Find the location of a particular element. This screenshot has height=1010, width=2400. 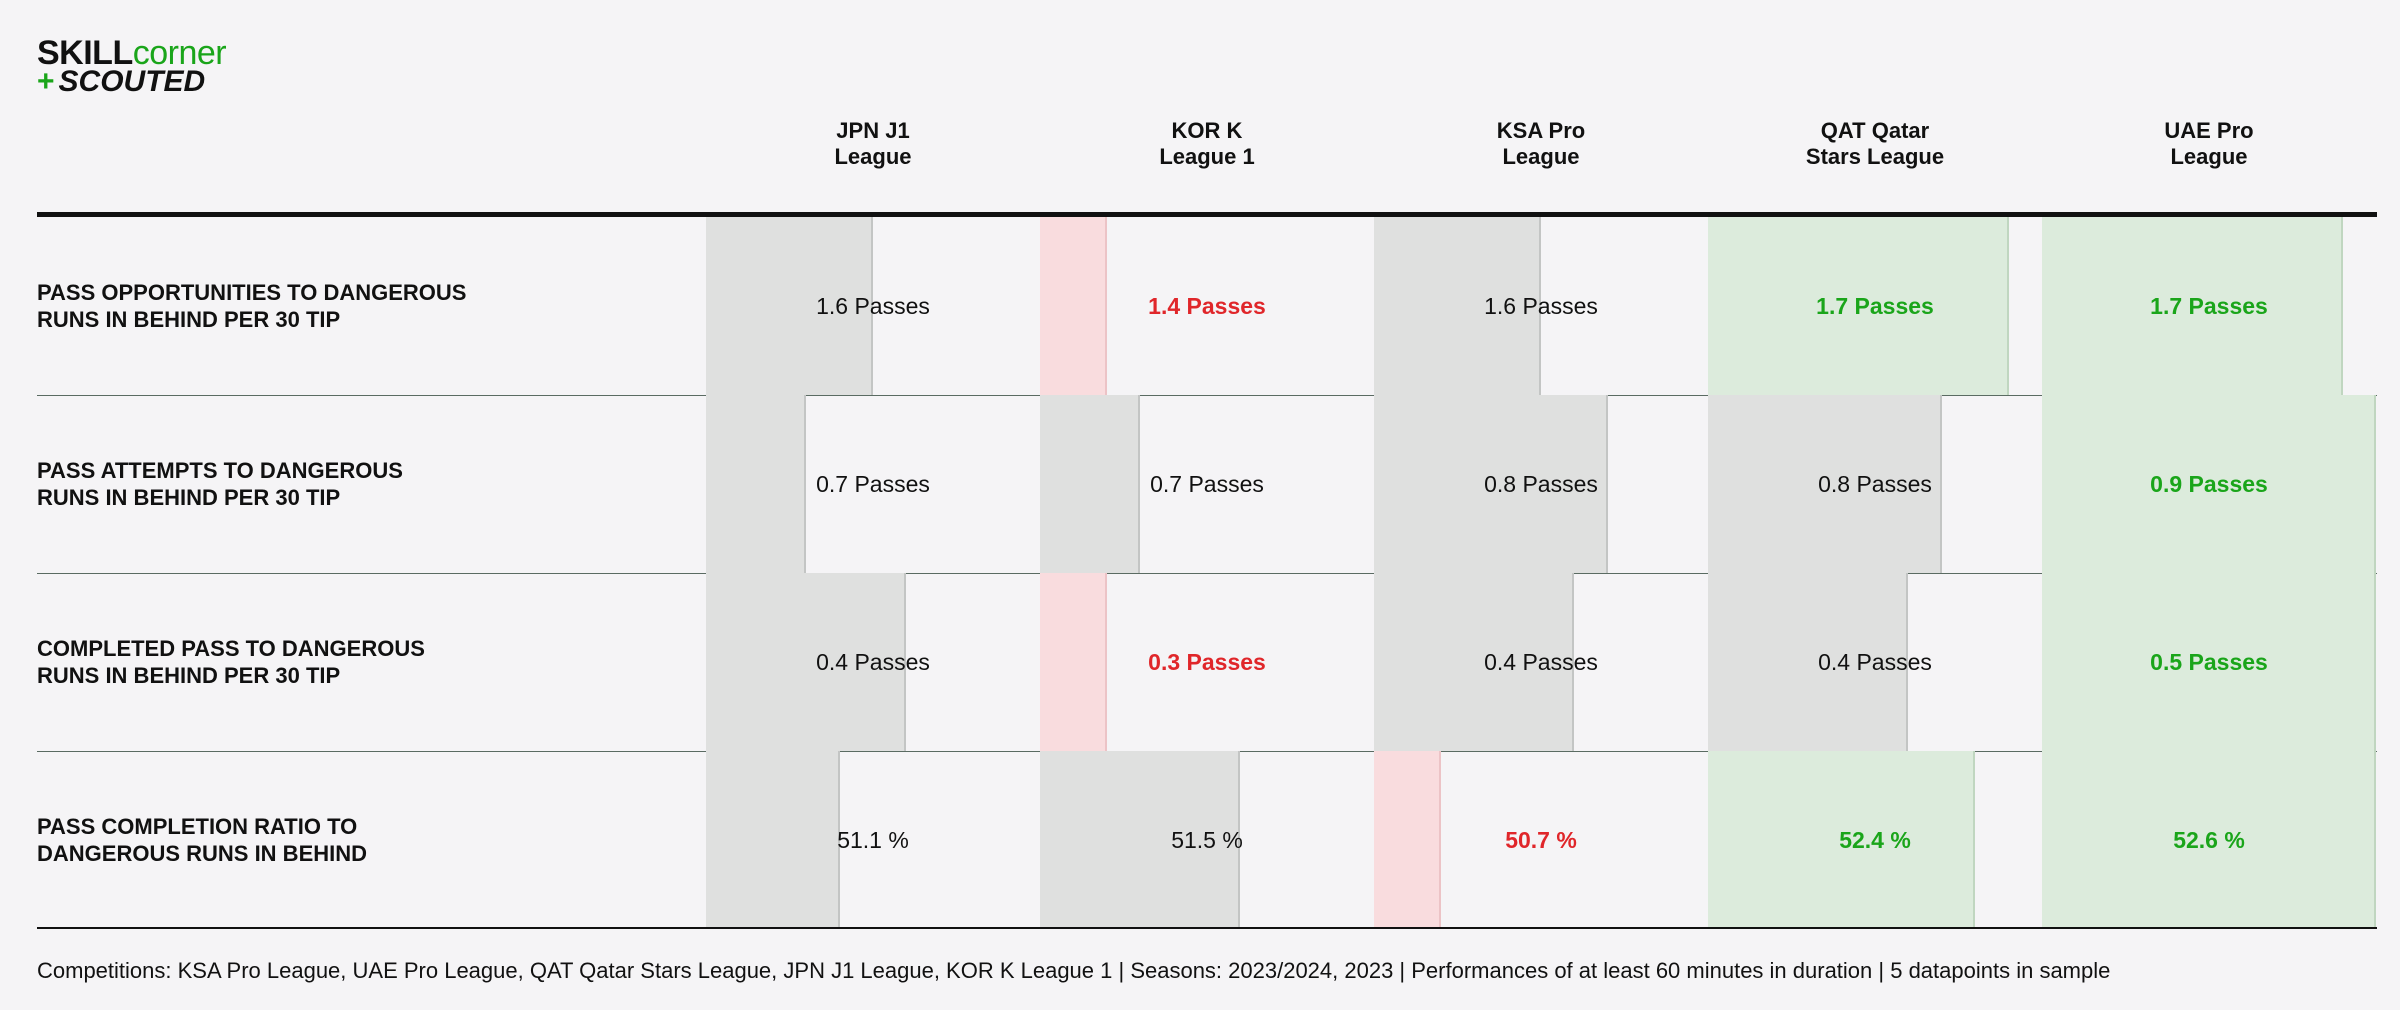

column-header-1: KOR K League 1 is located at coordinates (1207, 143).